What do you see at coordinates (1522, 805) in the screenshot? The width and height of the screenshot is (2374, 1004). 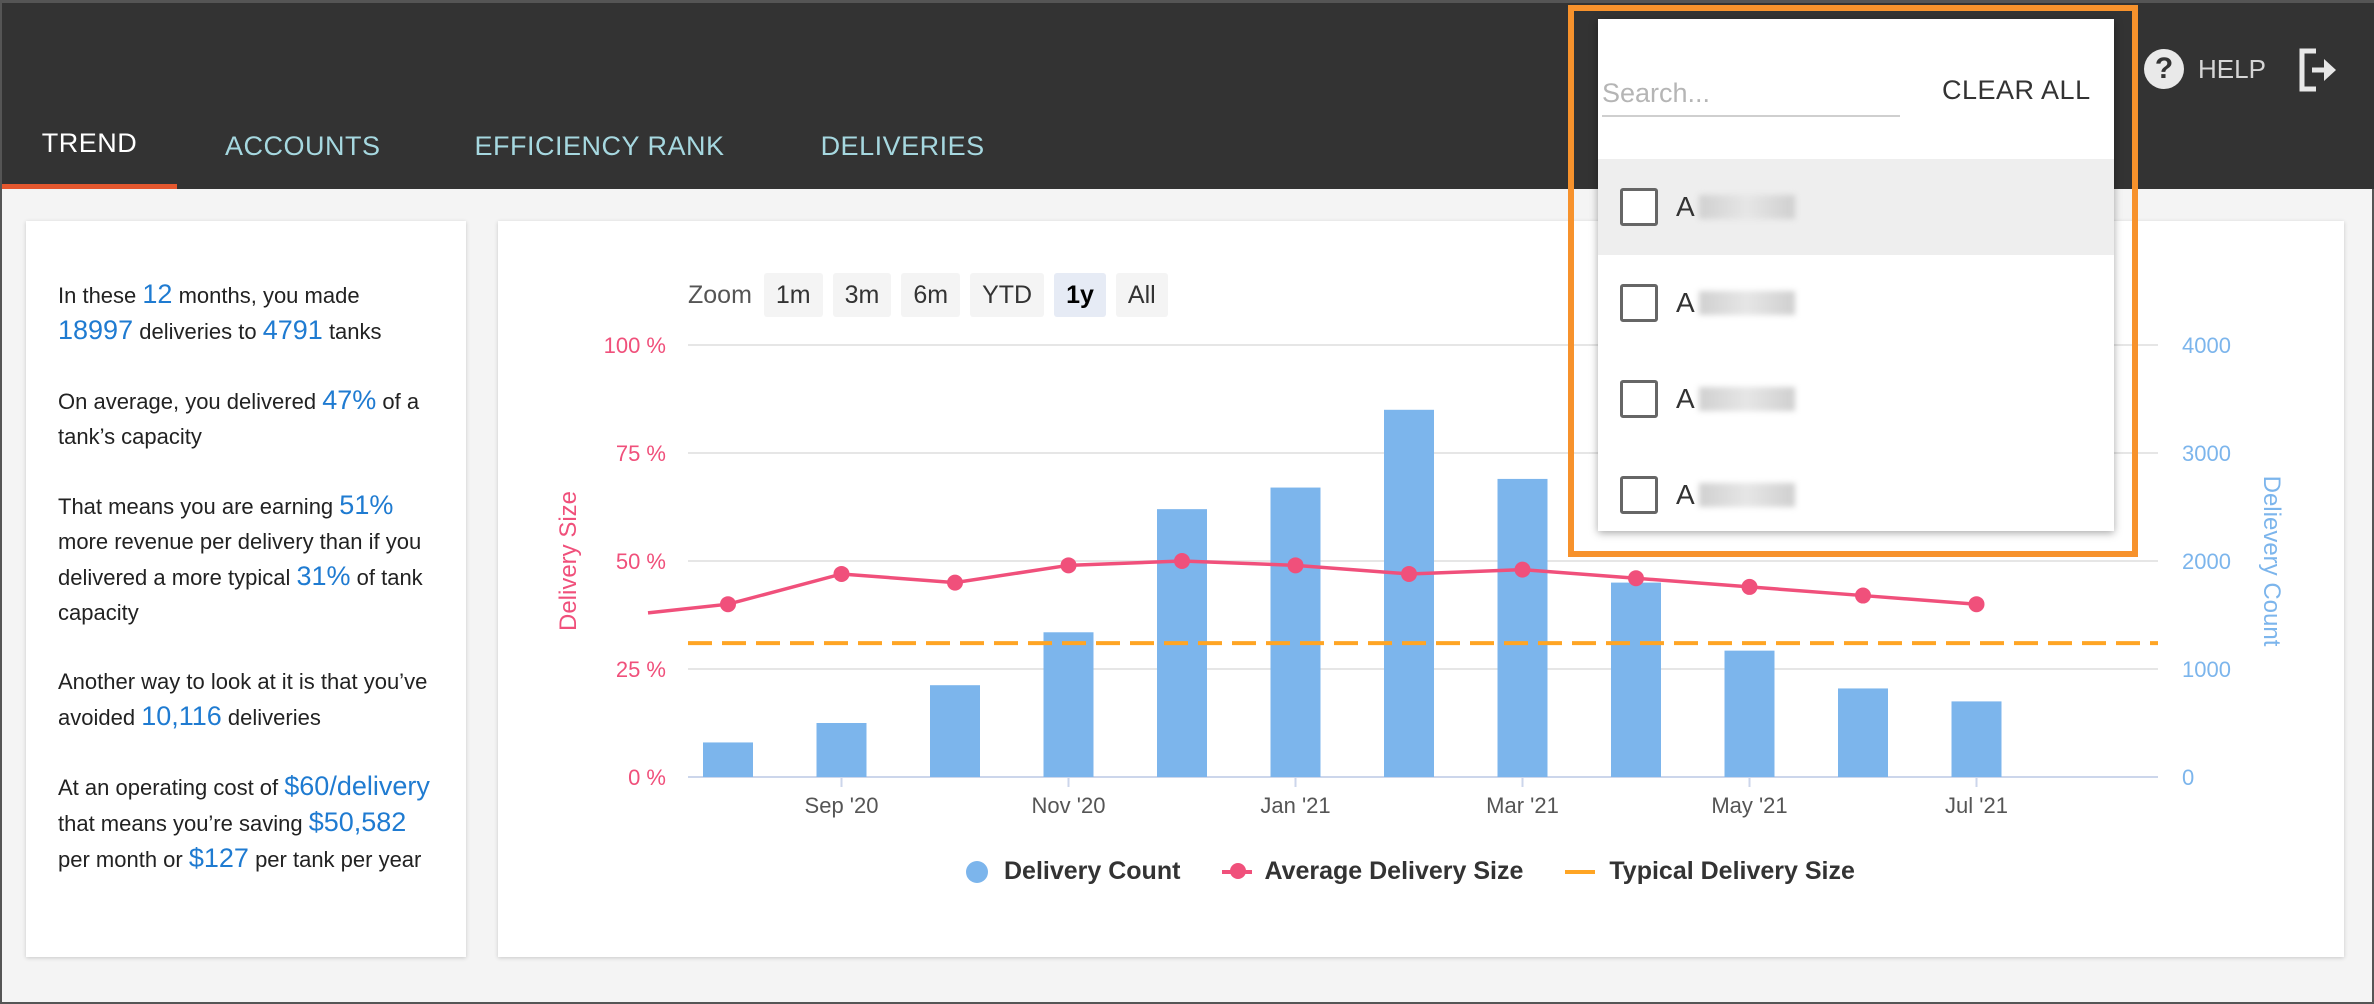 I see `x-axis-tick-label: Mar '21` at bounding box center [1522, 805].